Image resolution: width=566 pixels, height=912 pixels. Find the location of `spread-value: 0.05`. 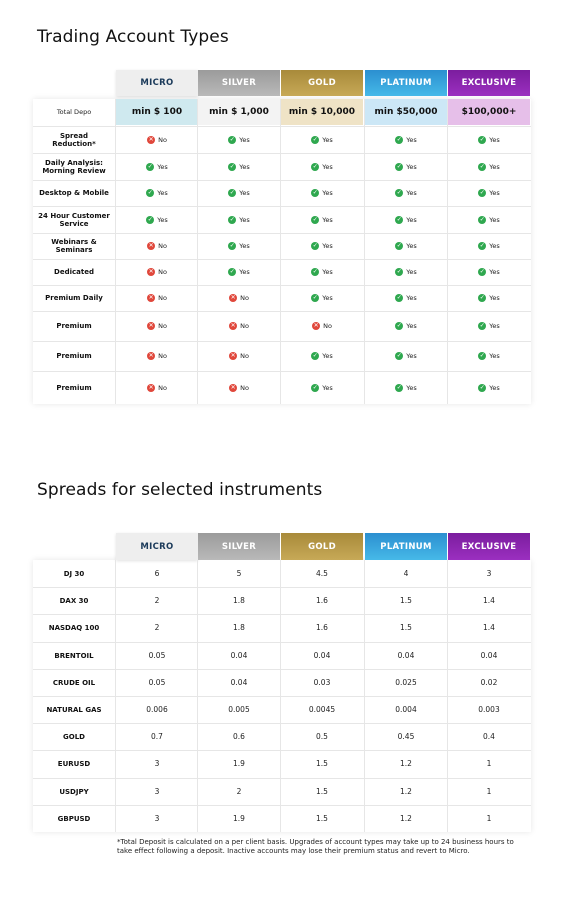

spread-value: 0.05 is located at coordinates (157, 682).